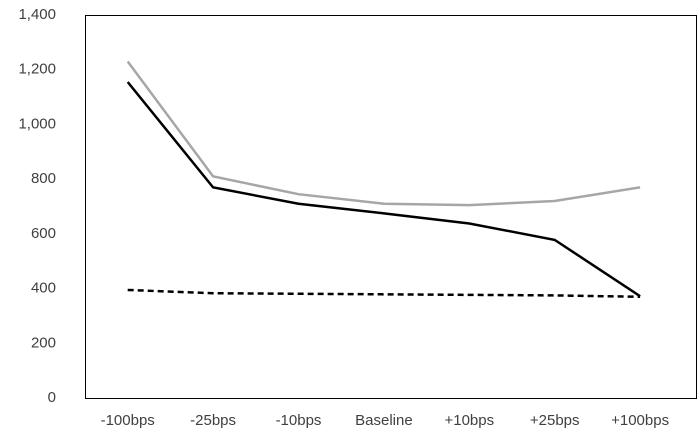 The height and width of the screenshot is (445, 698). Describe the element at coordinates (213, 420) in the screenshot. I see `x-tick-label: -25bps` at that location.